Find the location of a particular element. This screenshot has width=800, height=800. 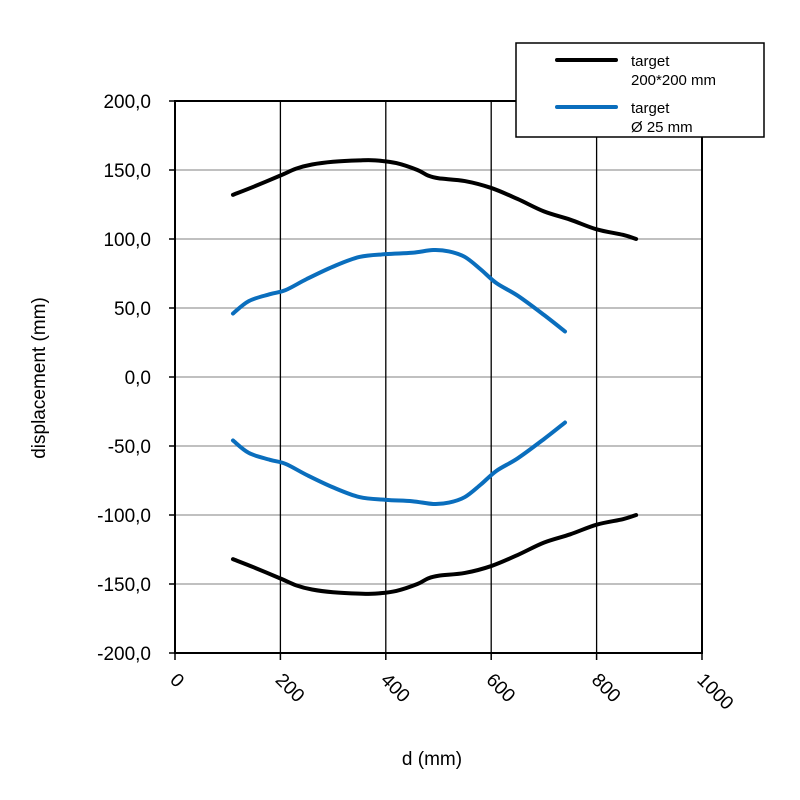

y-tick-label: -200,0 is located at coordinates (124, 654).